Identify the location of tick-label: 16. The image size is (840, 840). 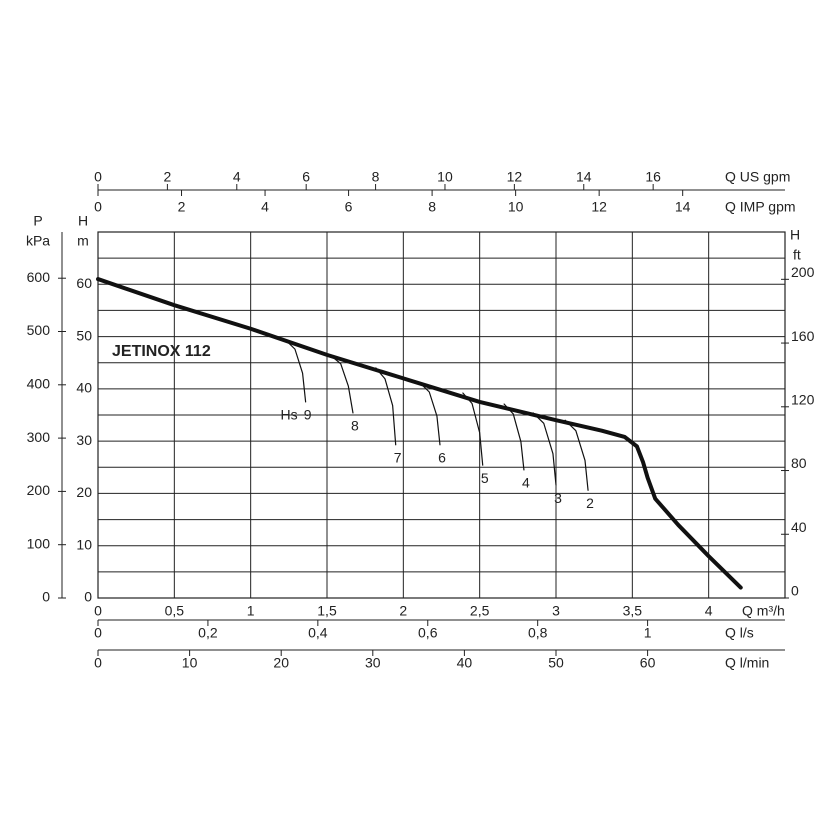
(653, 177).